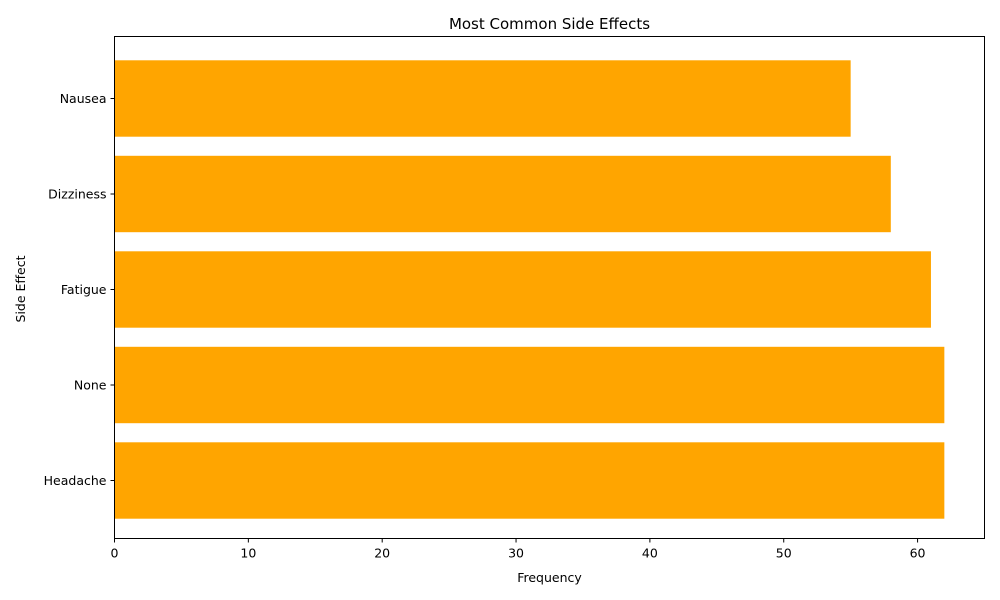  I want to click on bar-fatigue, so click(522, 289).